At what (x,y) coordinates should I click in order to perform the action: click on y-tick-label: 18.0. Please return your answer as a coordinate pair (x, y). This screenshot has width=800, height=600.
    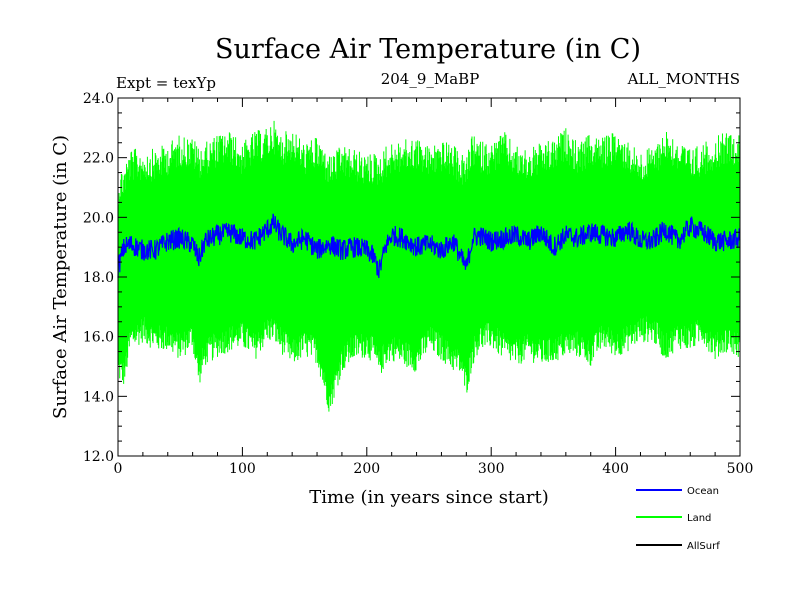
    Looking at the image, I should click on (98, 278).